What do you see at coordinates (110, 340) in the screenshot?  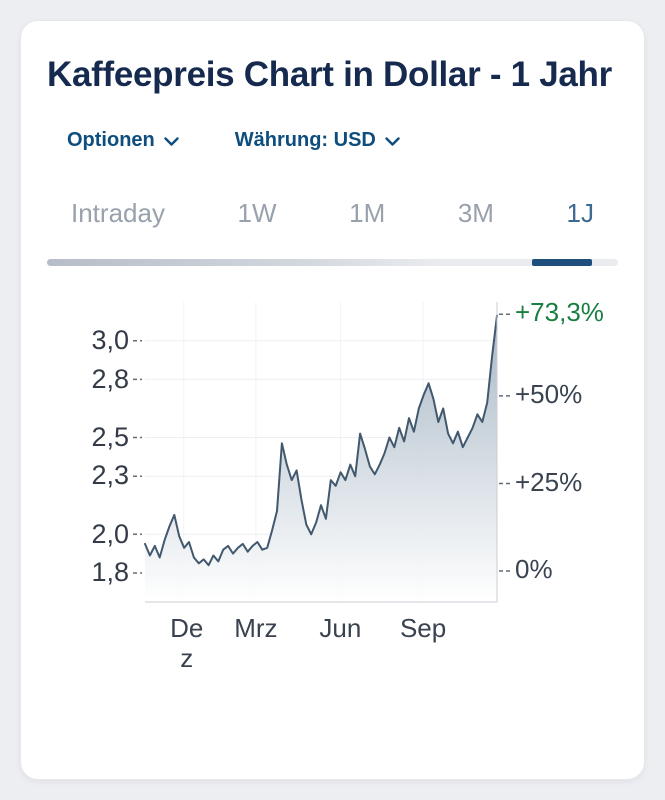 I see `y-axis-label: 3,0` at bounding box center [110, 340].